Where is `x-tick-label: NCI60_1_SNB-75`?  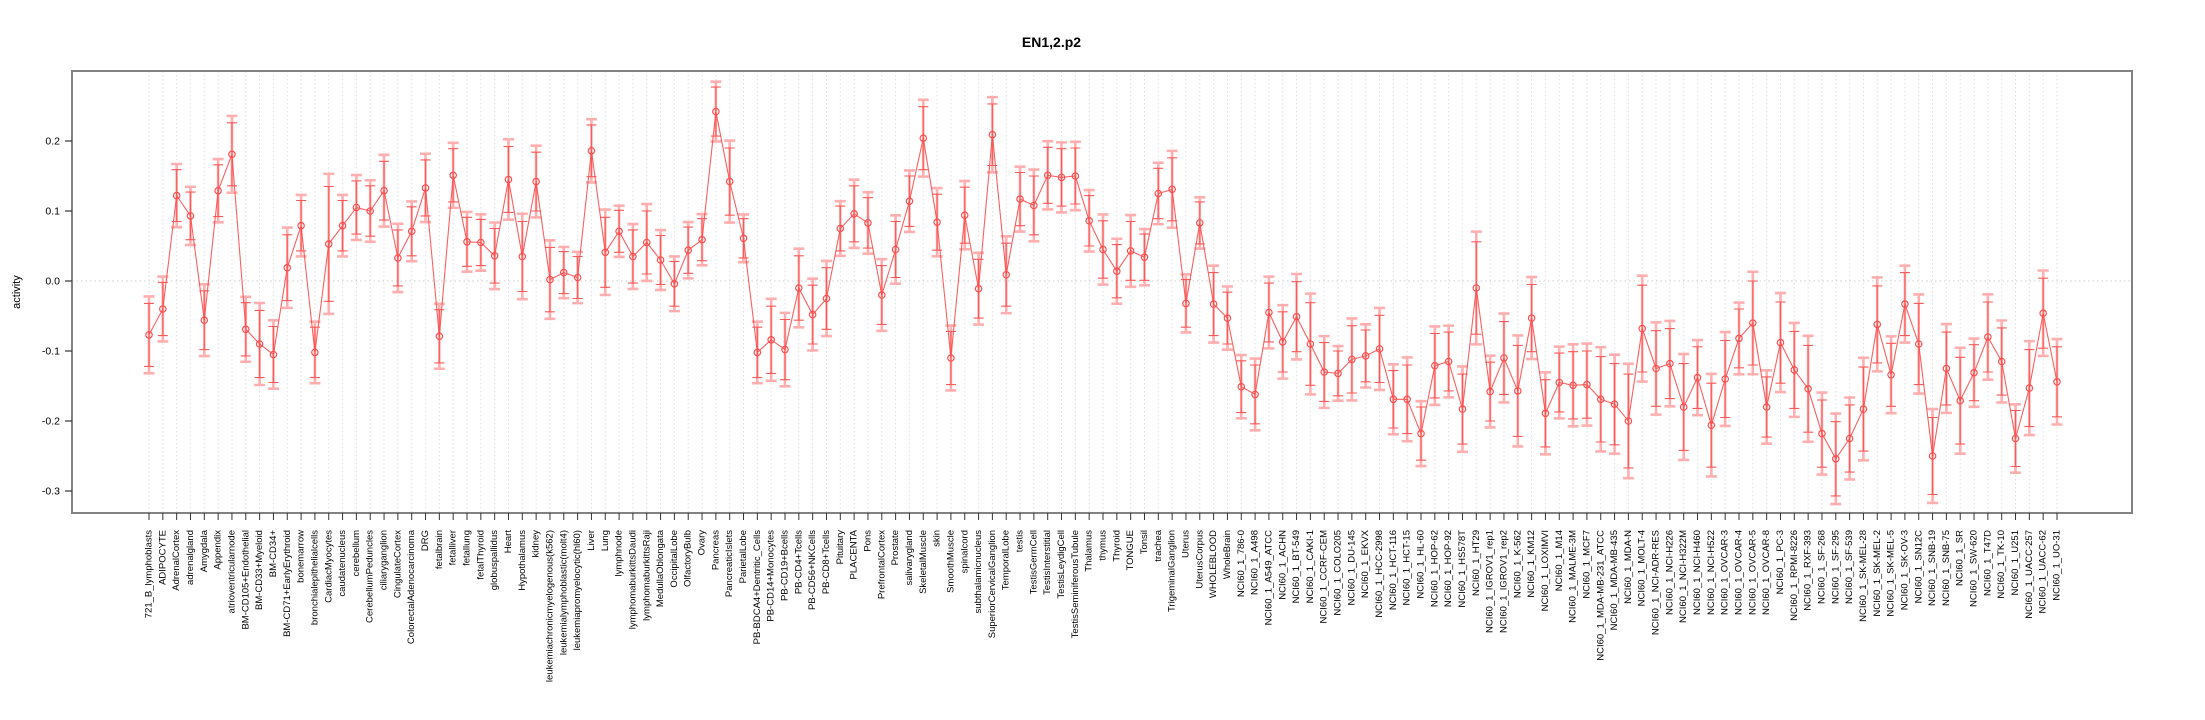 x-tick-label: NCI60_1_SNB-75 is located at coordinates (1946, 568).